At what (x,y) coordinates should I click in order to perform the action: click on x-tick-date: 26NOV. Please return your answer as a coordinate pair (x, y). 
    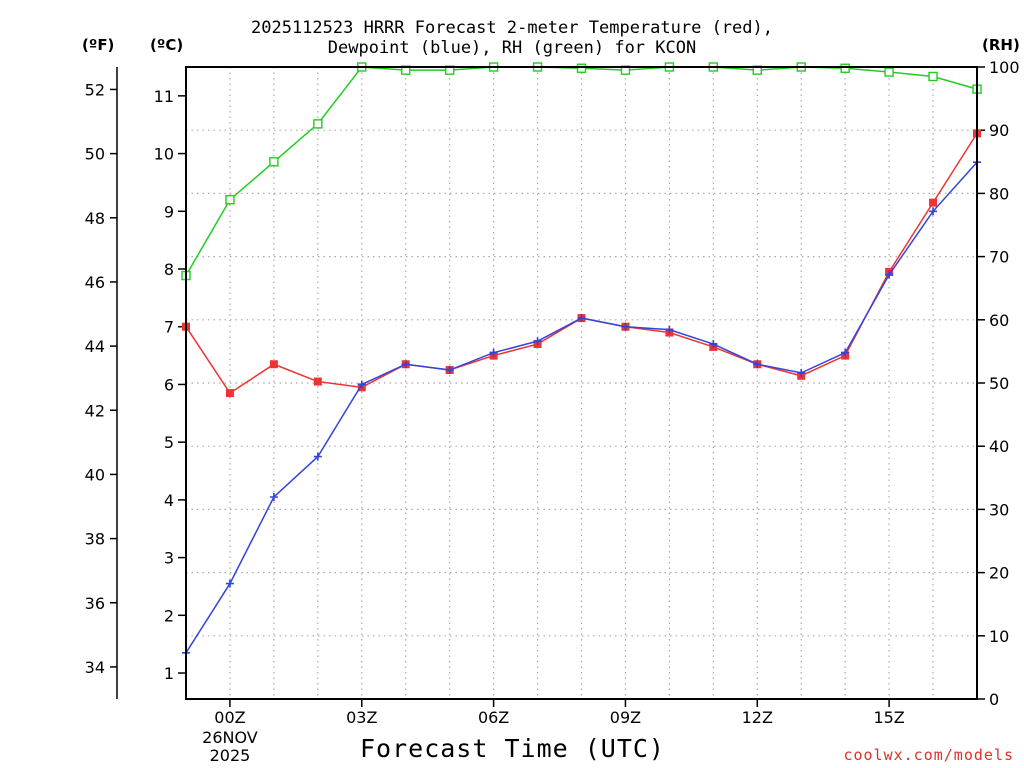
    Looking at the image, I should click on (230, 737).